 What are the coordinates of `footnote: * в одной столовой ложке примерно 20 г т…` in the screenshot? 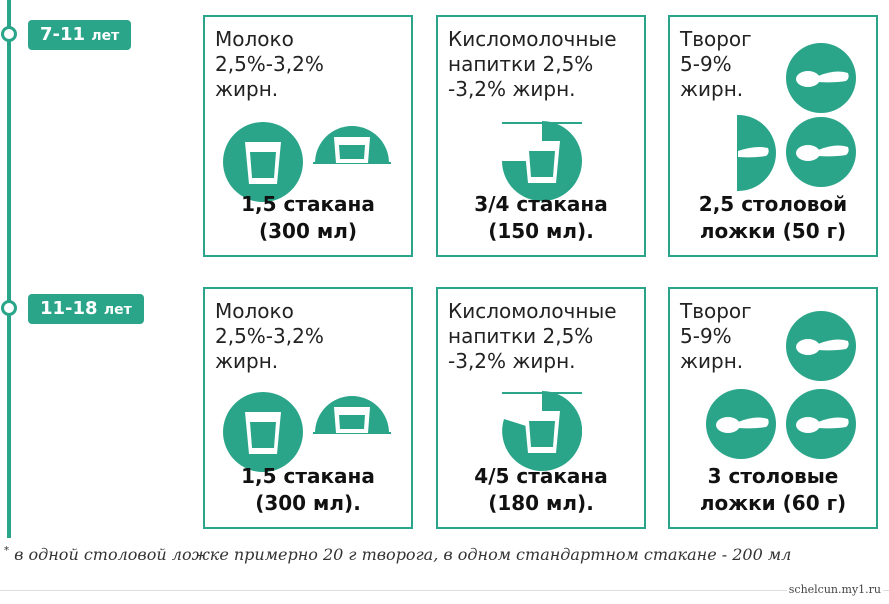 It's located at (397, 554).